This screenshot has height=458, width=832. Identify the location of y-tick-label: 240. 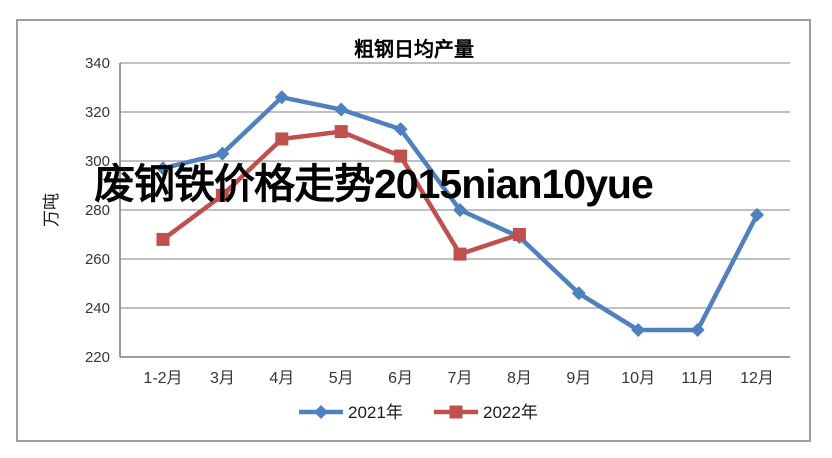
(97, 308).